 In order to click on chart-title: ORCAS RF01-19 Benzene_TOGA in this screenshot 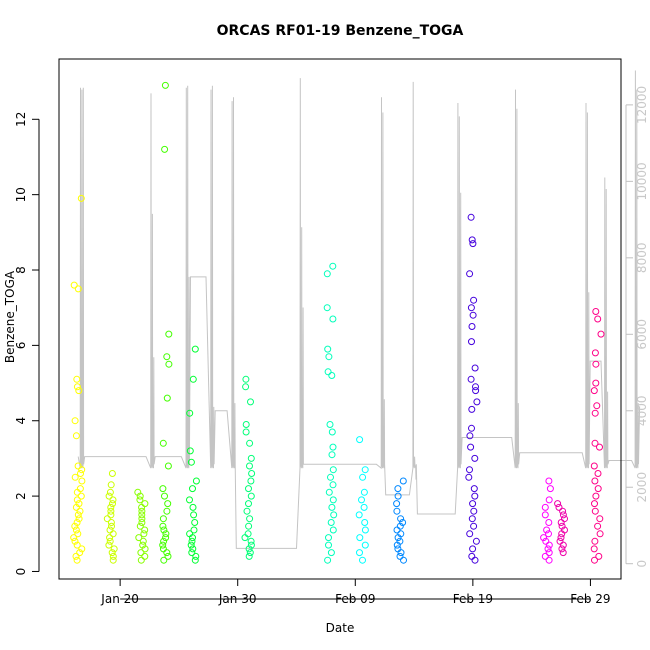, I will do `click(340, 31)`.